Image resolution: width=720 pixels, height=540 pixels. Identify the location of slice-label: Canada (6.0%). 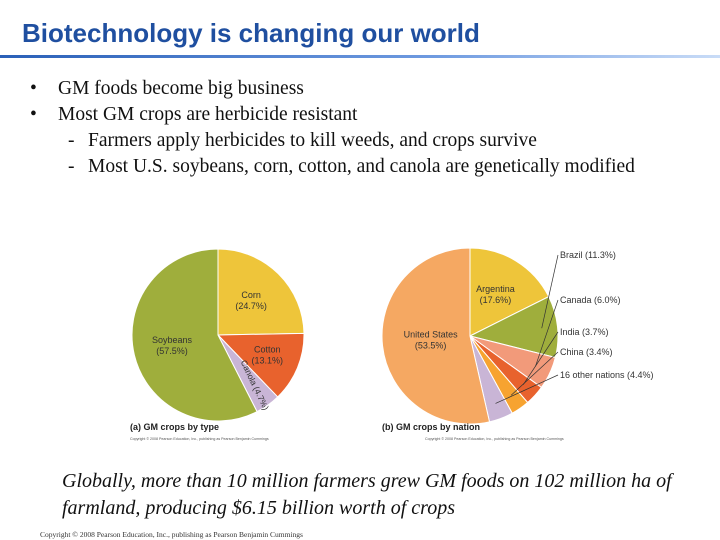
(590, 300).